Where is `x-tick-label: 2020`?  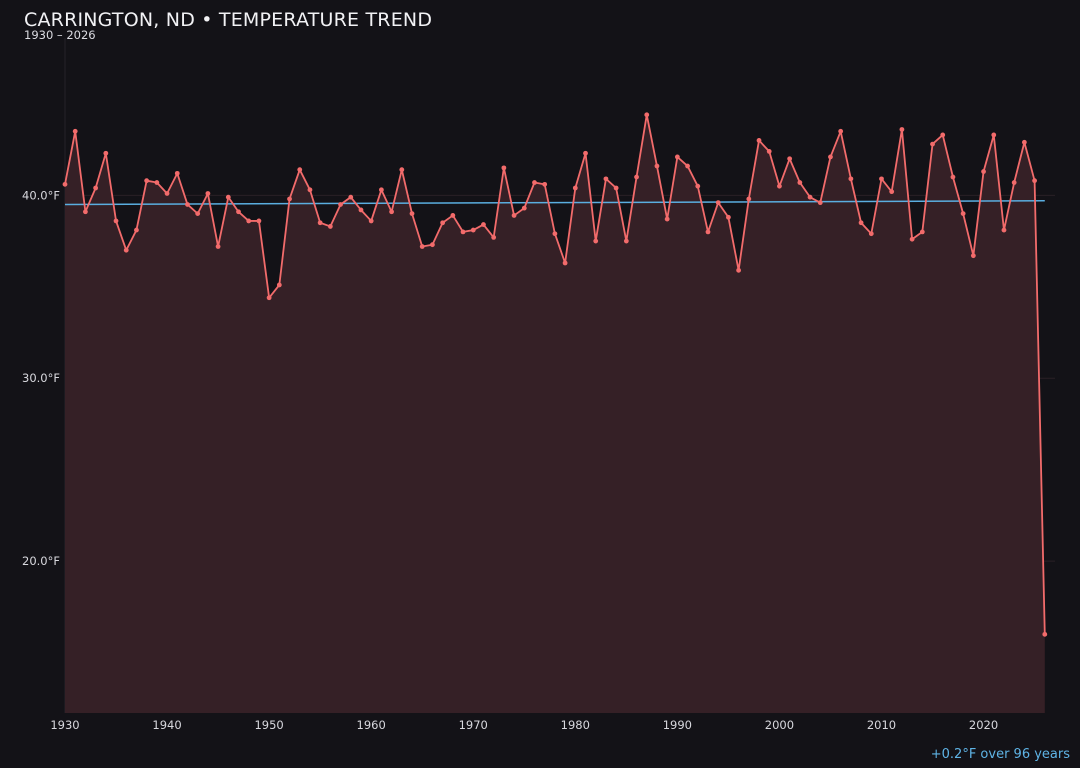
x-tick-label: 2020 is located at coordinates (983, 725).